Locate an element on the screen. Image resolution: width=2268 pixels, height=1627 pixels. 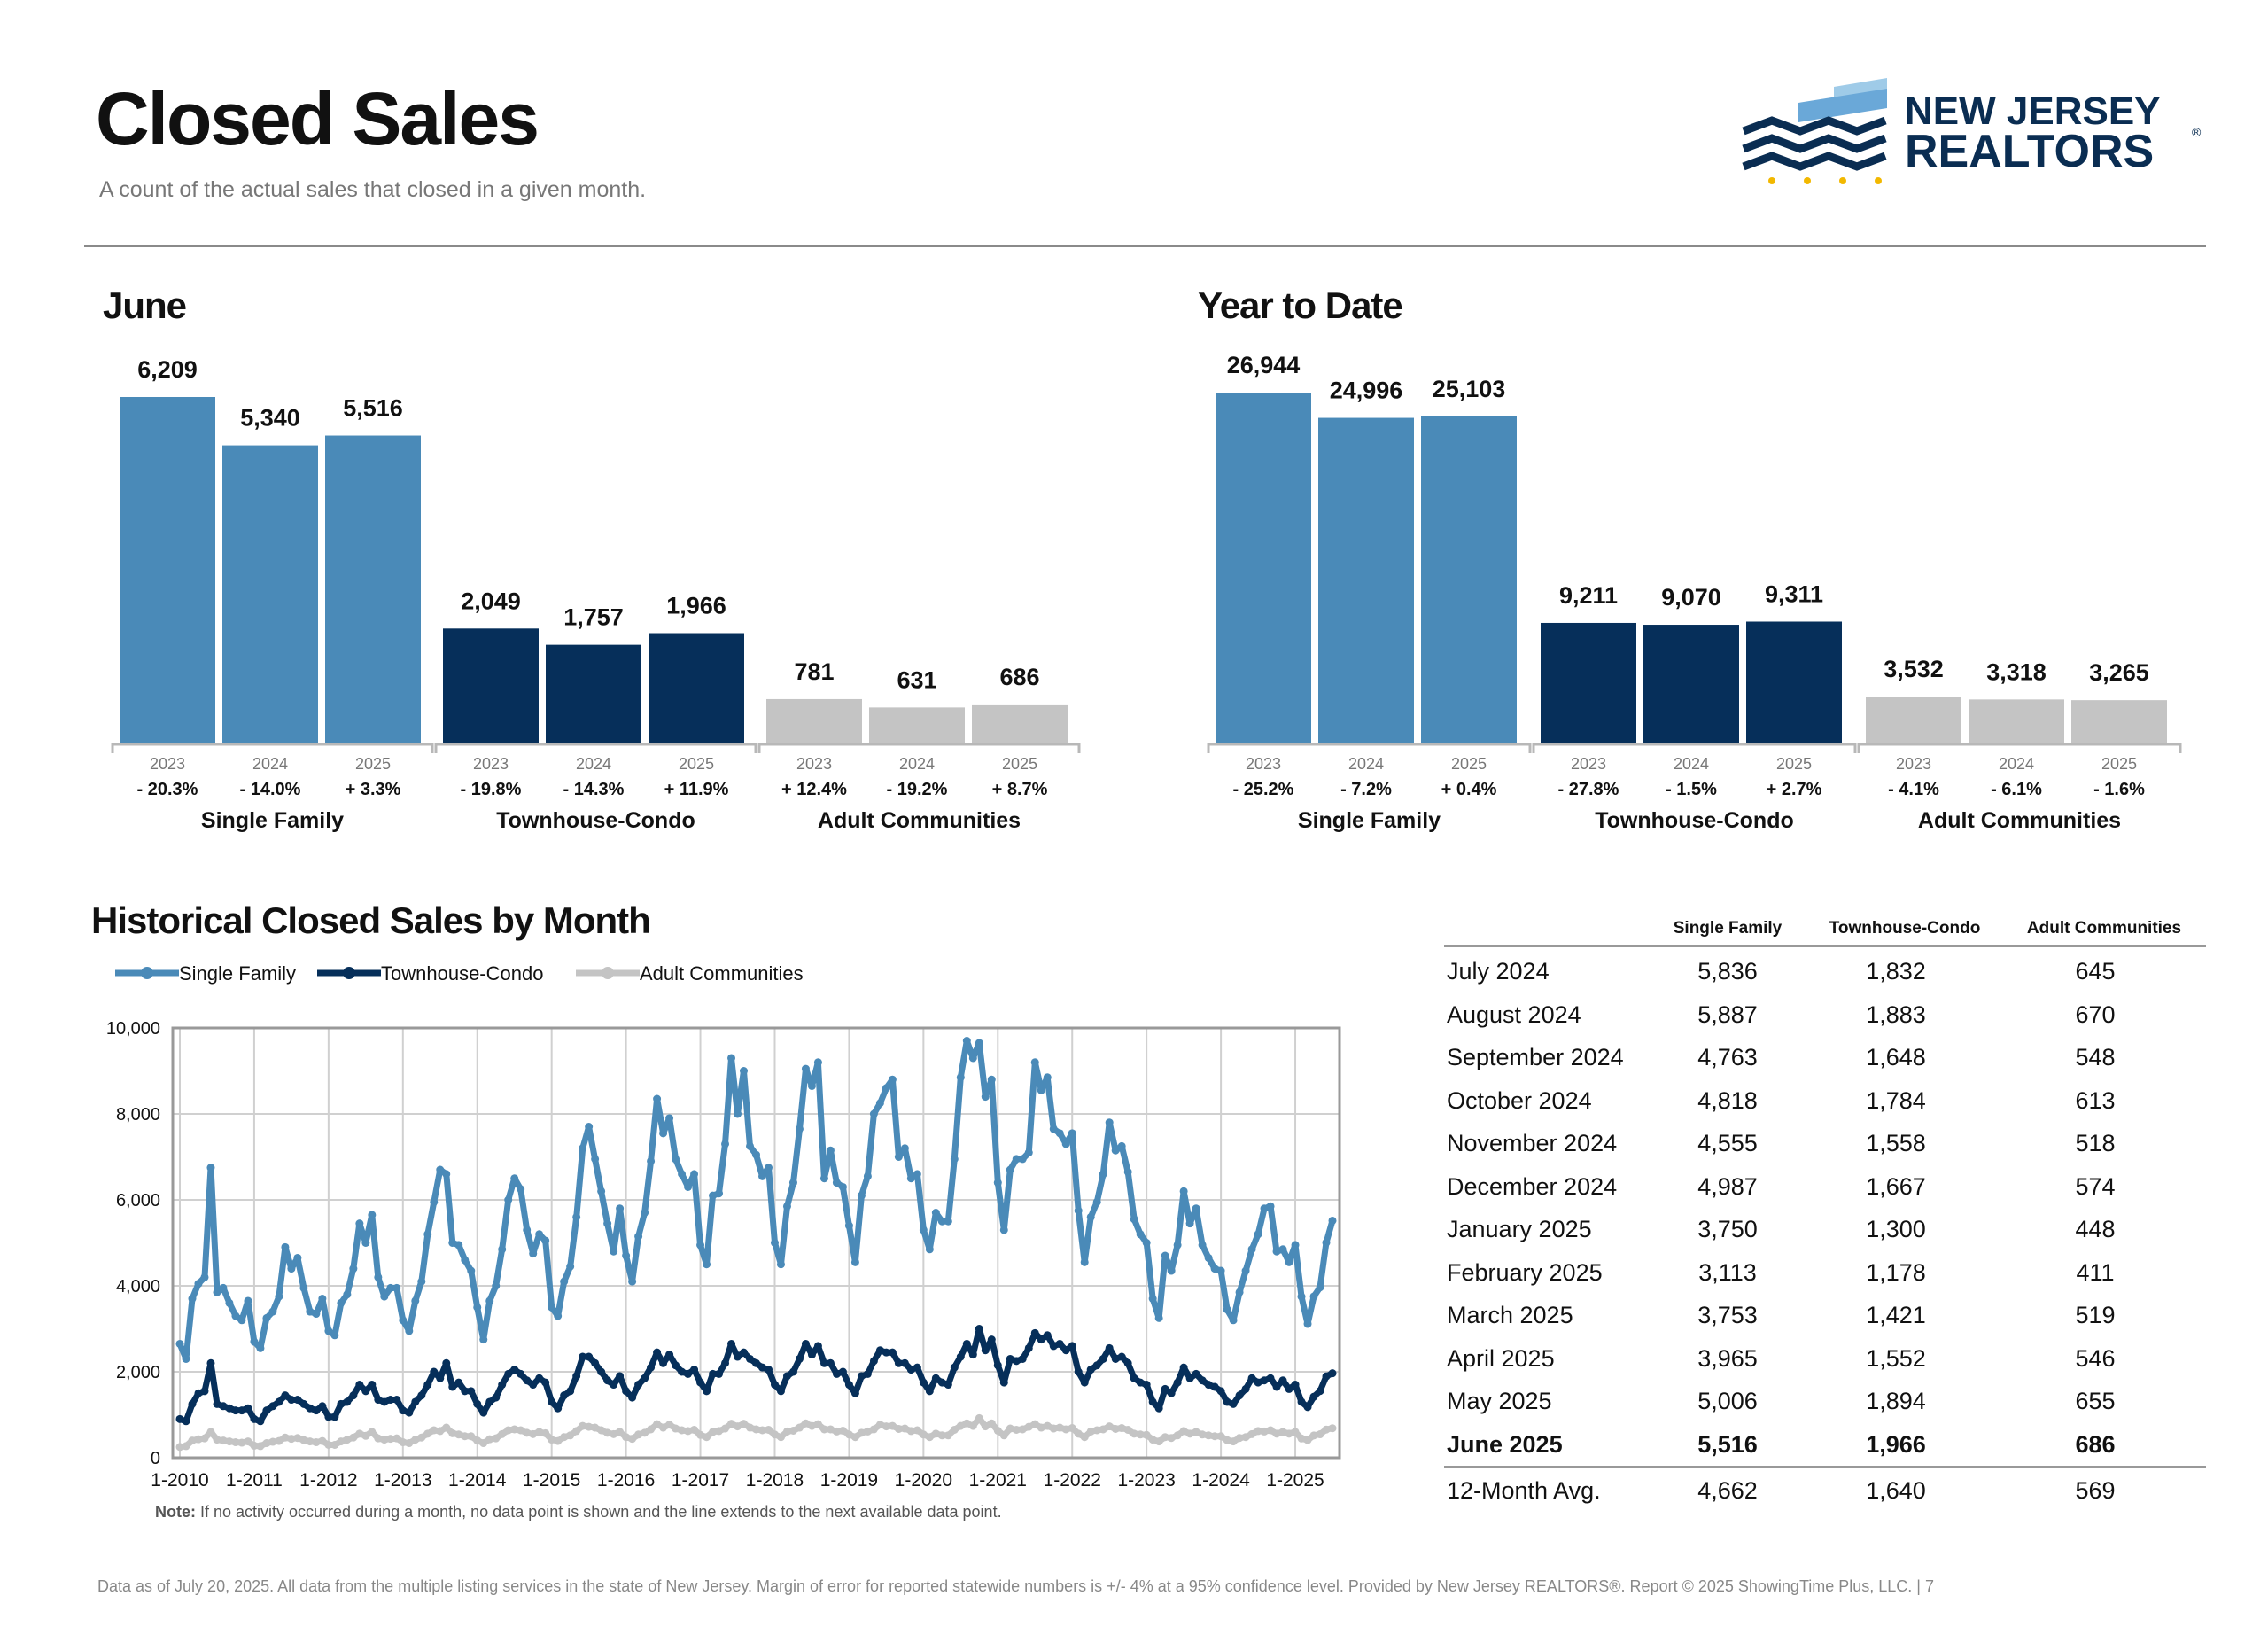
table-cell-month: March 2025 is located at coordinates (1510, 1315).